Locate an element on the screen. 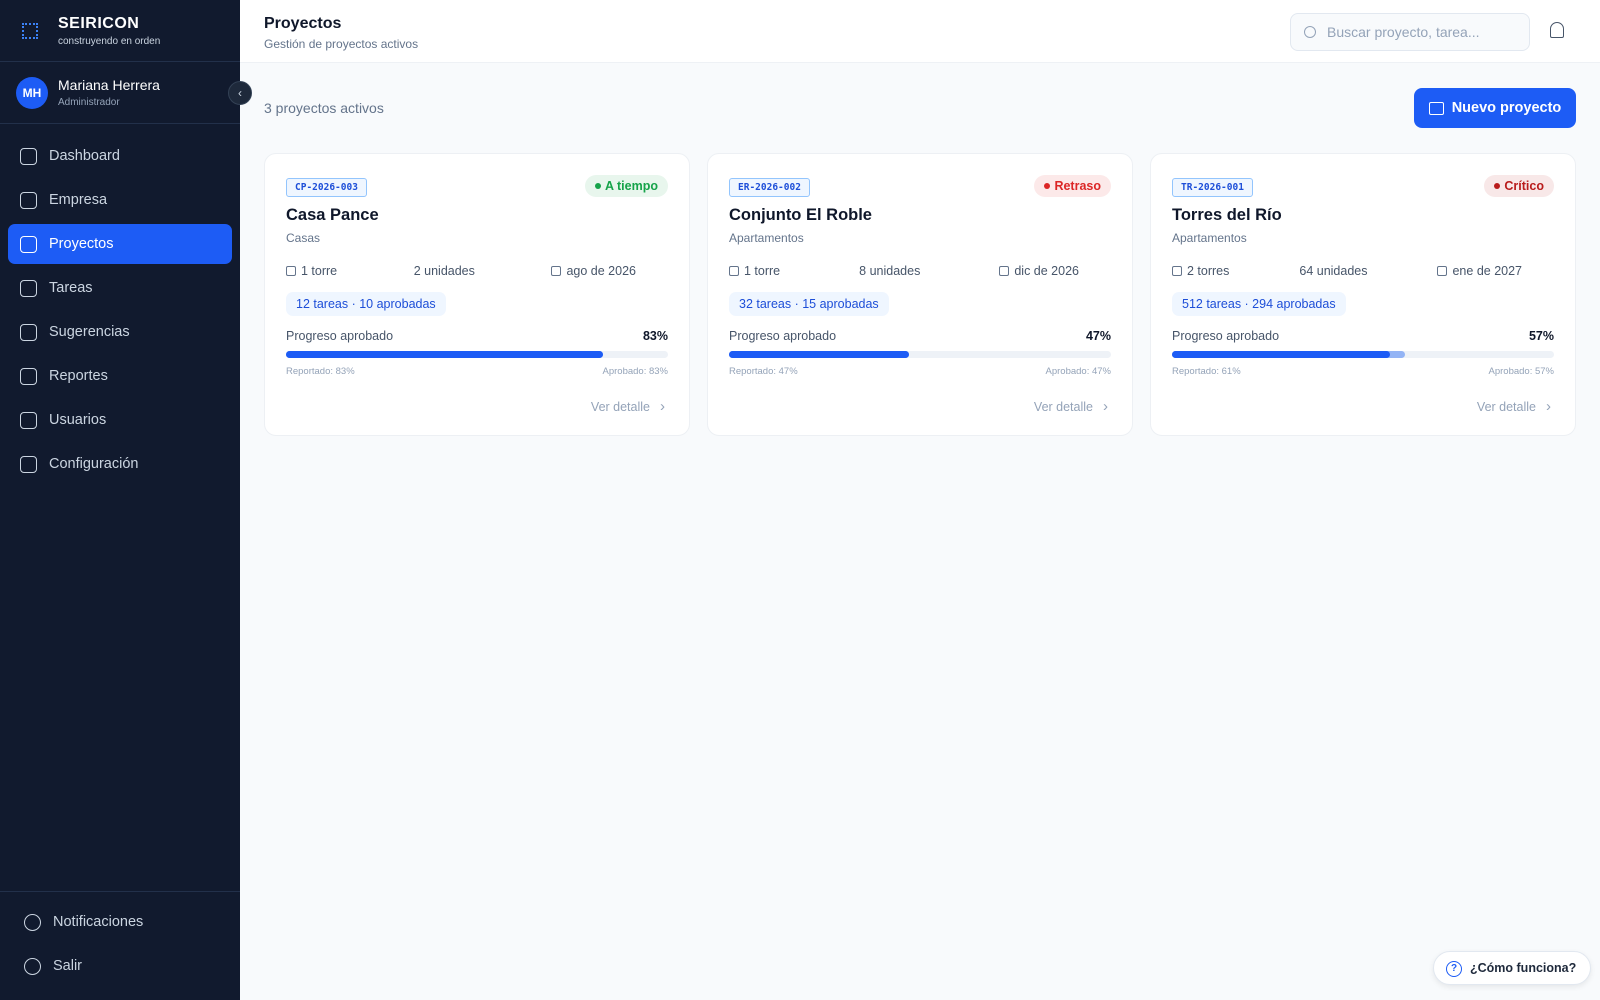 This screenshot has height=1000, width=1600. page-title: Proyectos is located at coordinates (303, 23).